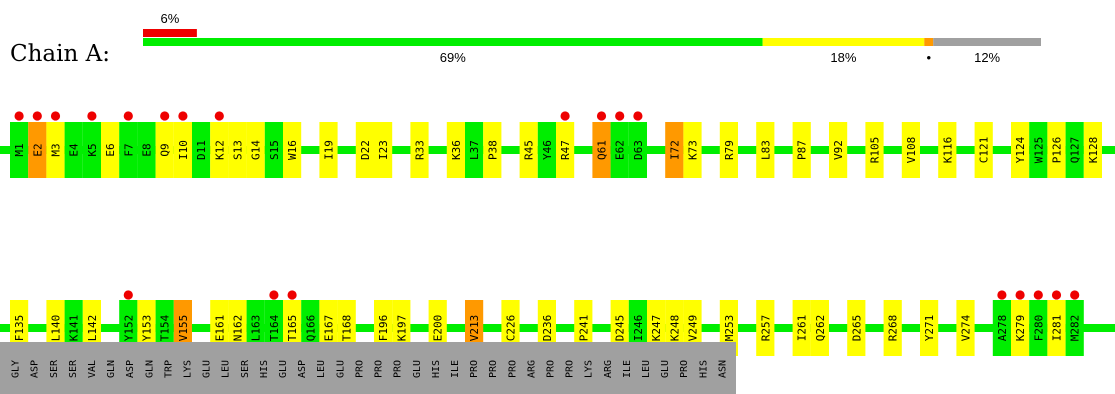 The image size is (1115, 394). I want to click on residue-label: K279, so click(1020, 328).